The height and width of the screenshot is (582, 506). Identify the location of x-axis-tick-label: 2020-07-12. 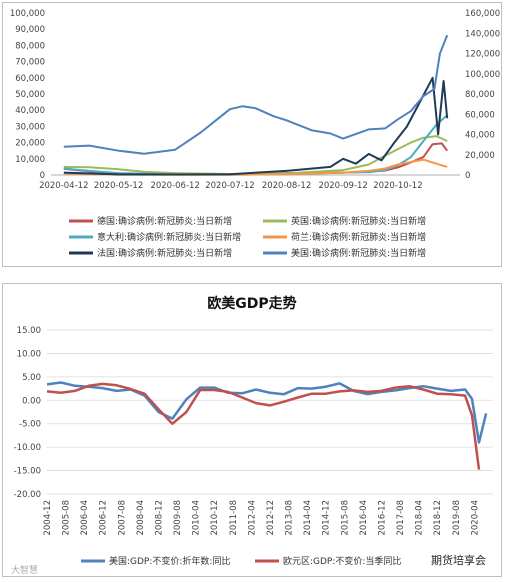
(229, 186).